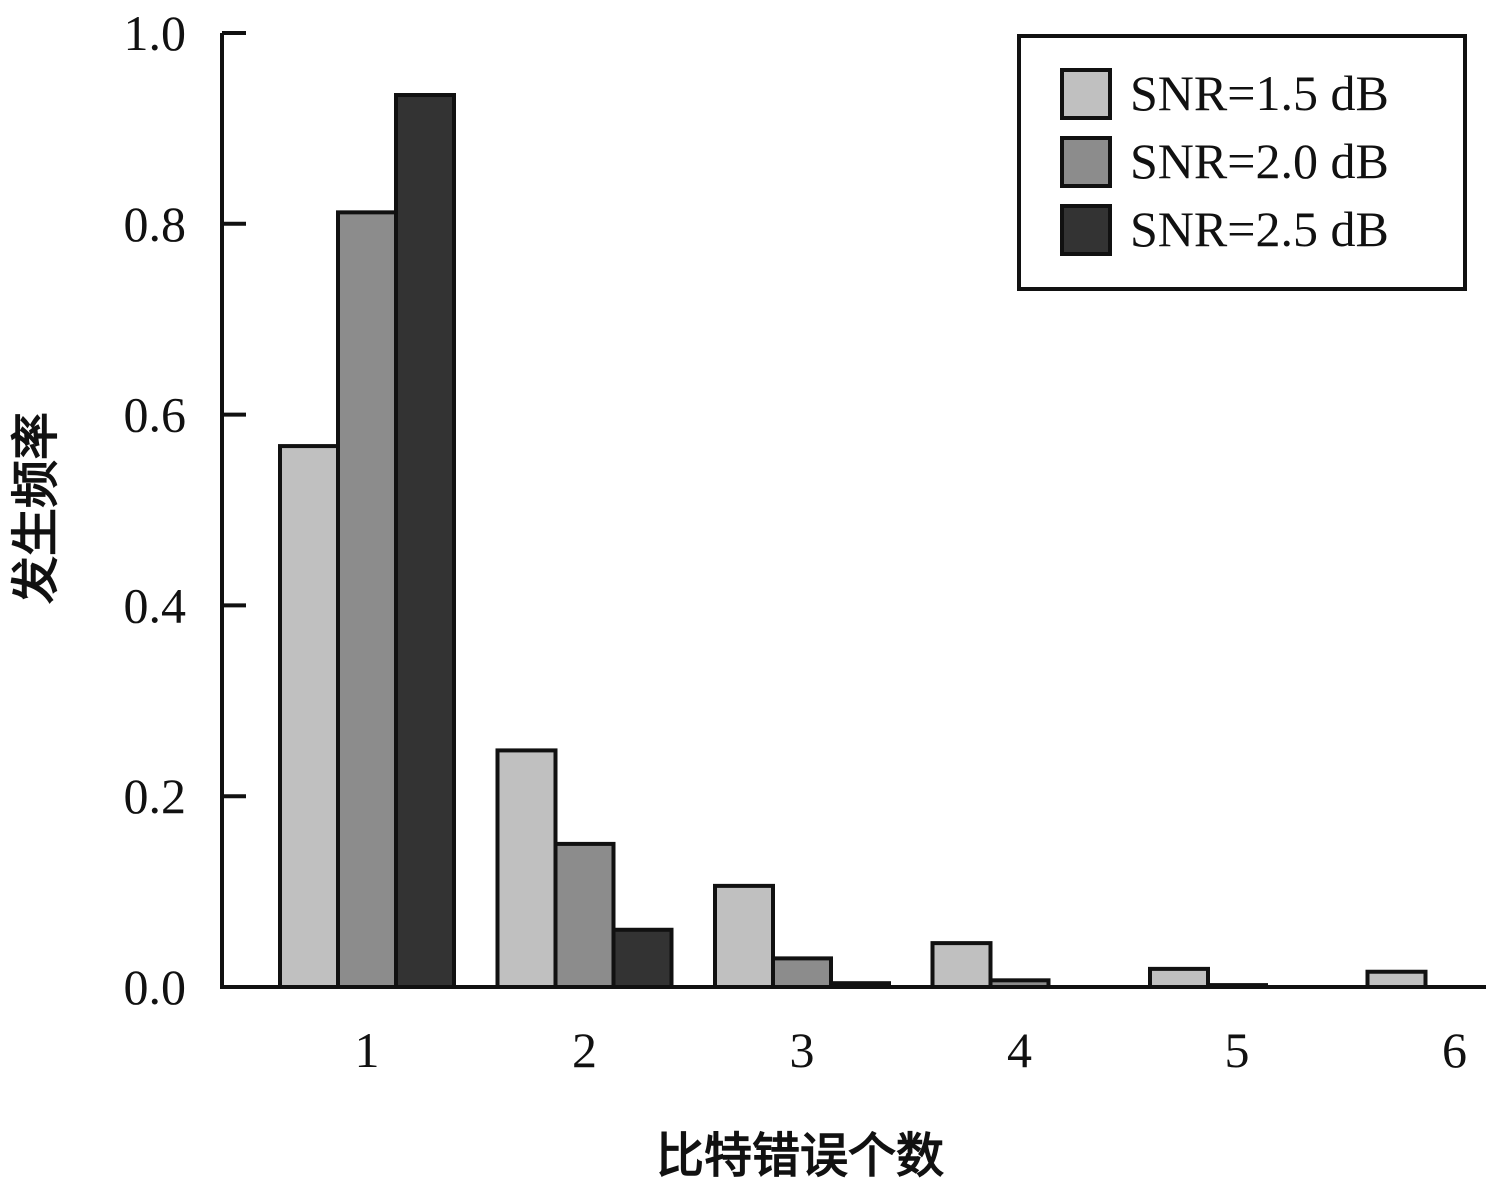 The width and height of the screenshot is (1486, 1190). Describe the element at coordinates (1019, 1050) in the screenshot. I see `x-tick-label: 4` at that location.